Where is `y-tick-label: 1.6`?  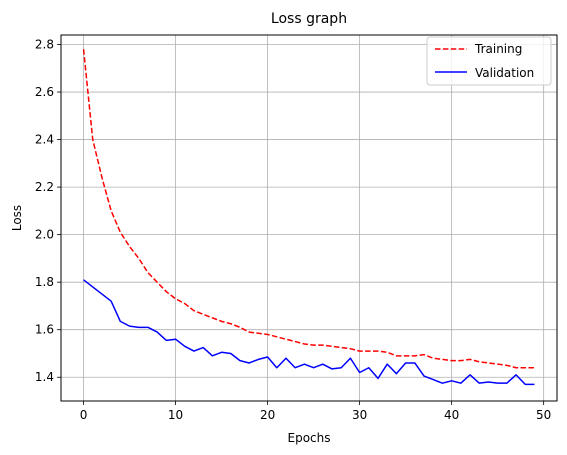
y-tick-label: 1.6 is located at coordinates (44, 330).